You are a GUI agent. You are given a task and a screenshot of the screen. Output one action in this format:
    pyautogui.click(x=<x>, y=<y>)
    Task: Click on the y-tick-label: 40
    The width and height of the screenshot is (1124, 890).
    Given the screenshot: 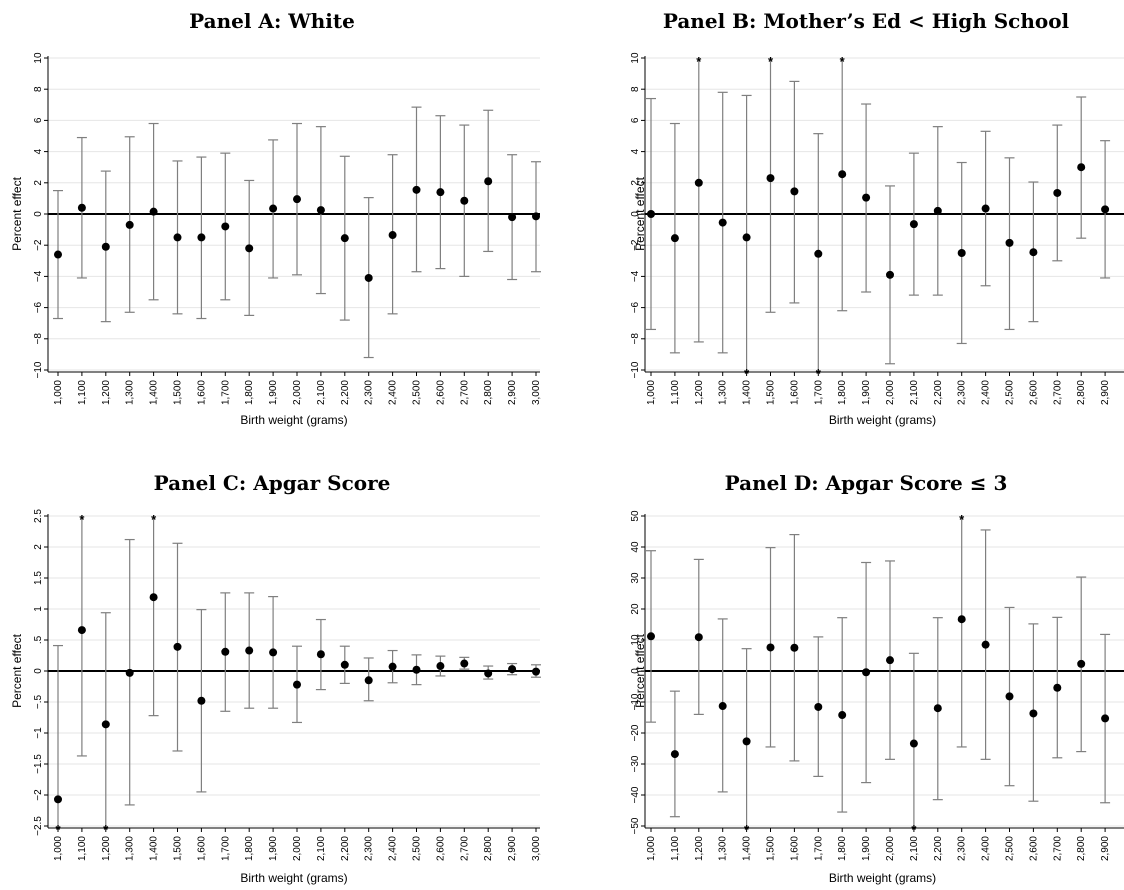 What is the action you would take?
    pyautogui.click(x=635, y=547)
    